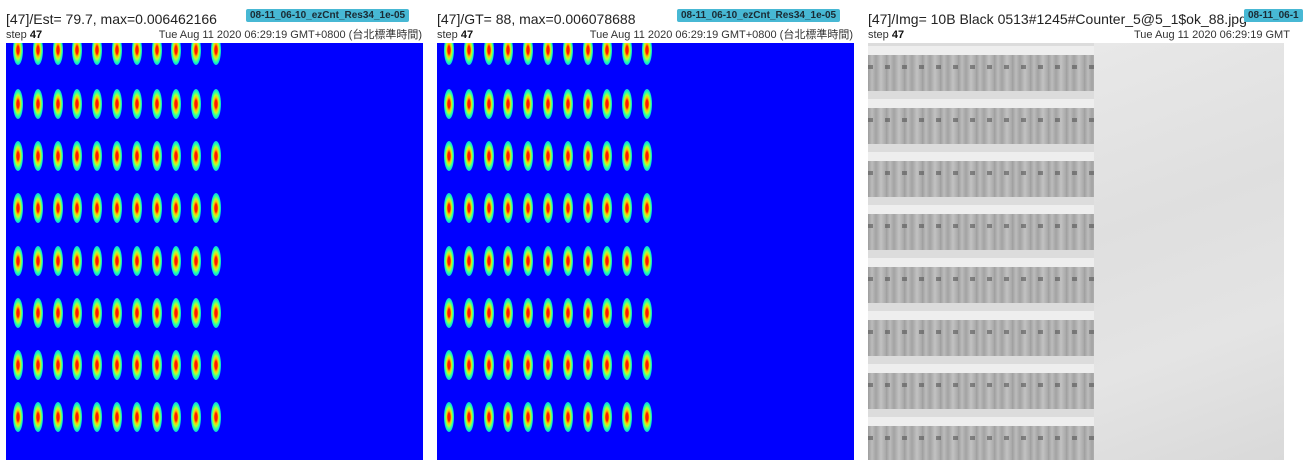 The height and width of the screenshot is (470, 1303). I want to click on step-value: 47, so click(898, 35).